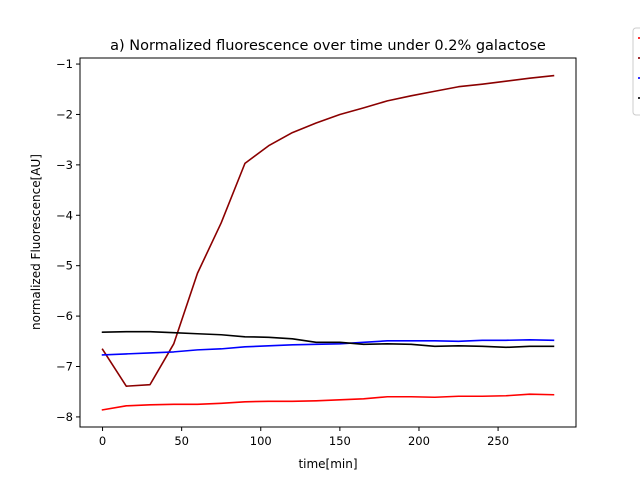  I want to click on x-tick-label: 200, so click(419, 441).